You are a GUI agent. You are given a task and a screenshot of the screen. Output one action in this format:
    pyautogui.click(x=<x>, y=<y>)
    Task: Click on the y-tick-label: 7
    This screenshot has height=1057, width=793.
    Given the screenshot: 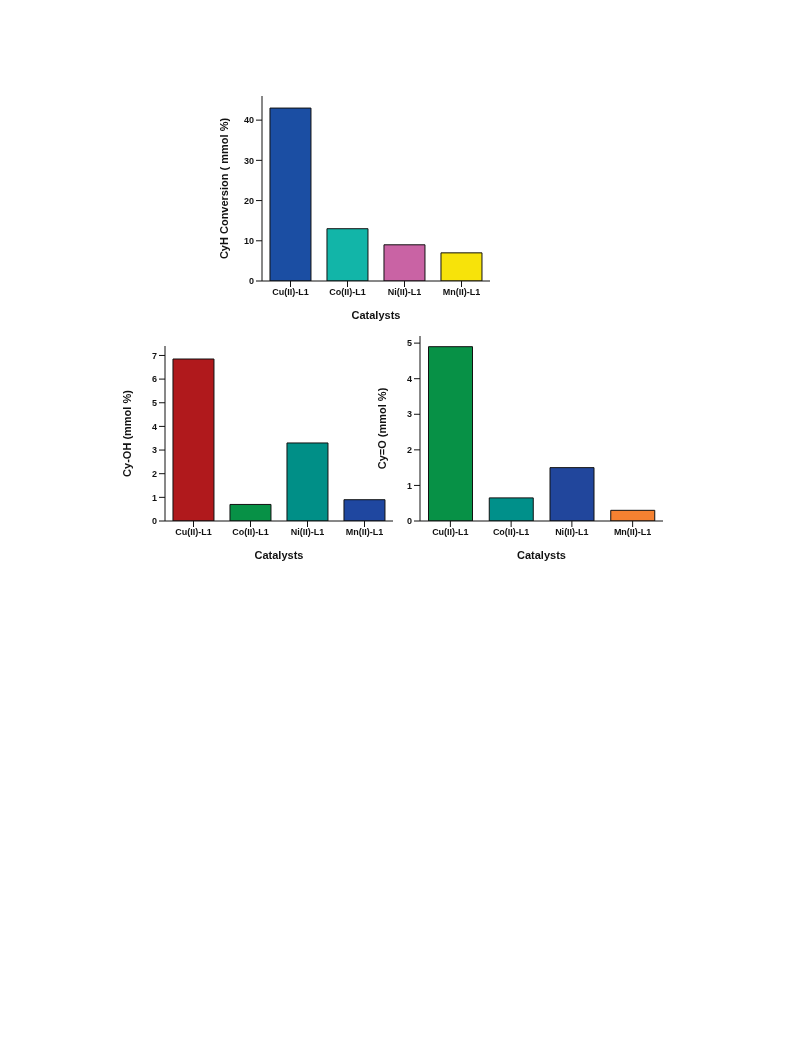 What is the action you would take?
    pyautogui.click(x=154, y=355)
    